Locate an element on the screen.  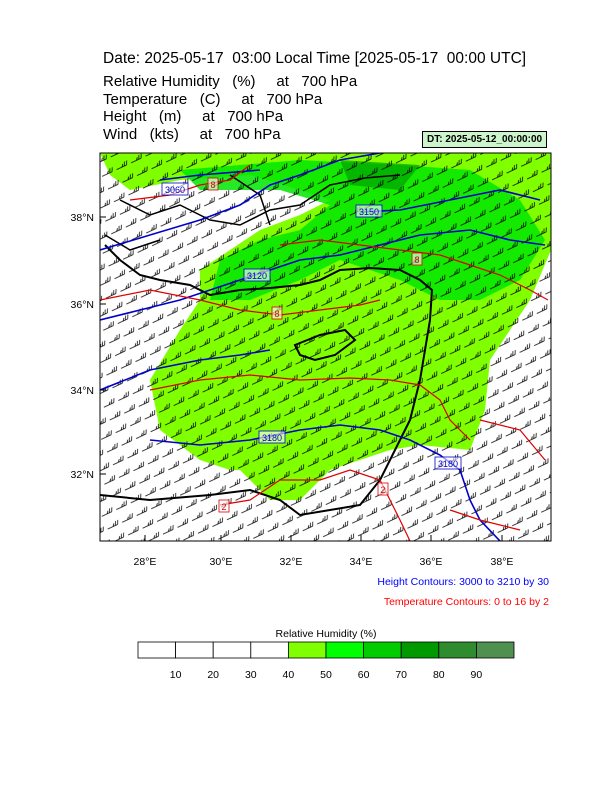
y-tick-label: 34°N is located at coordinates (82, 391).